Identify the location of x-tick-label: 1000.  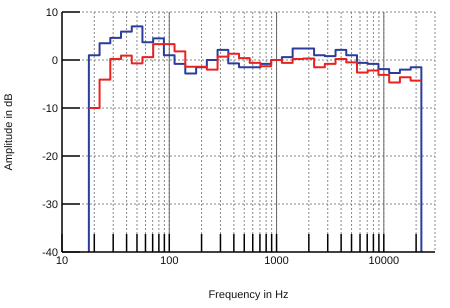
(276, 260).